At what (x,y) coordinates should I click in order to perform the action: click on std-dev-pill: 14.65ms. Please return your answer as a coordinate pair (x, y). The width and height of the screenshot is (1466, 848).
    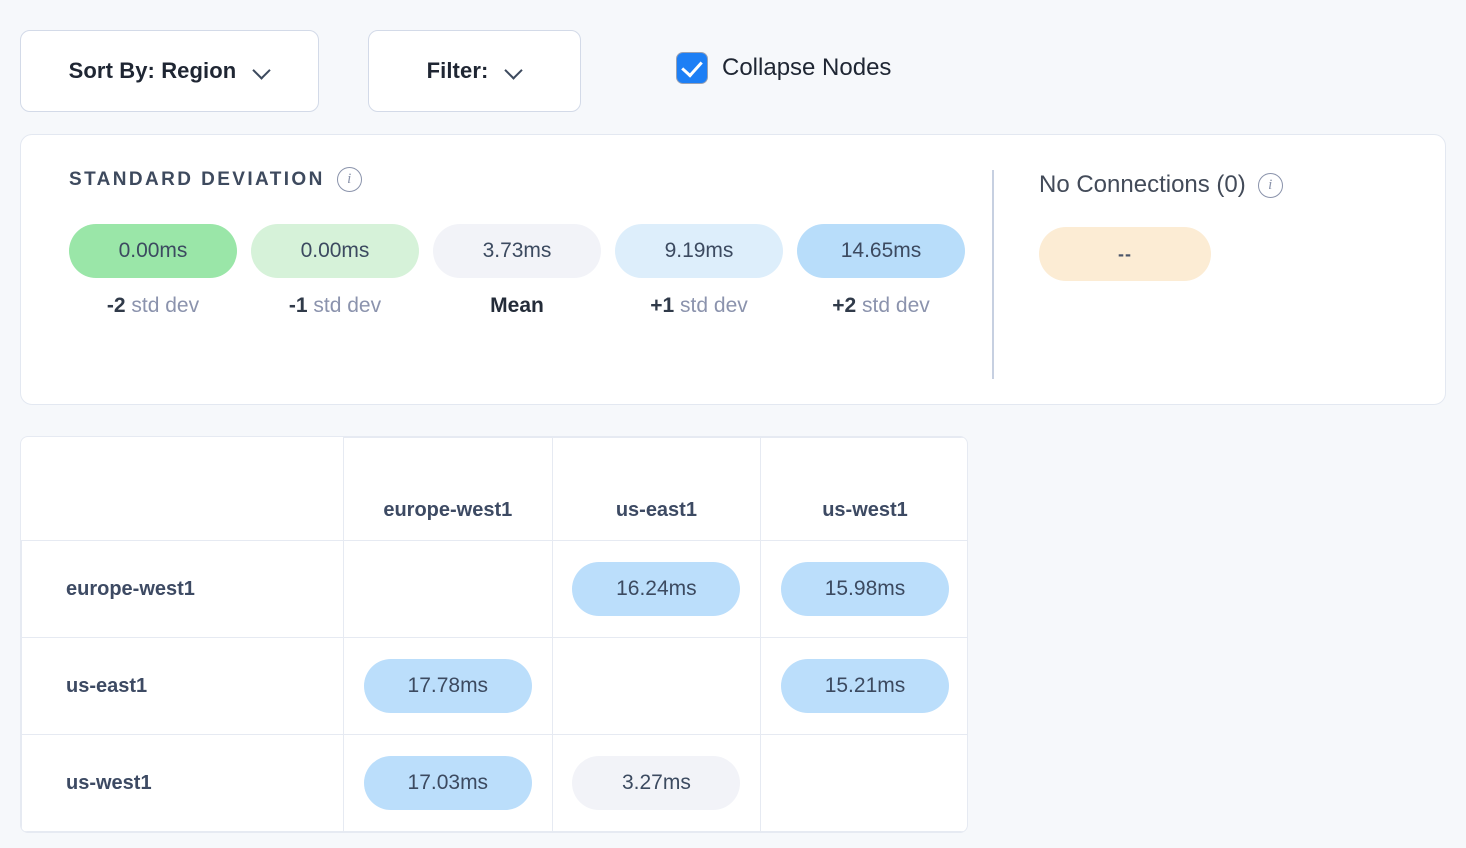
    Looking at the image, I should click on (881, 251).